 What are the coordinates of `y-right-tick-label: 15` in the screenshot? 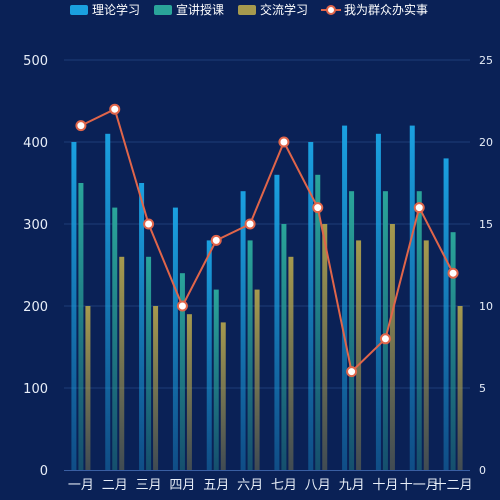 It's located at (486, 224).